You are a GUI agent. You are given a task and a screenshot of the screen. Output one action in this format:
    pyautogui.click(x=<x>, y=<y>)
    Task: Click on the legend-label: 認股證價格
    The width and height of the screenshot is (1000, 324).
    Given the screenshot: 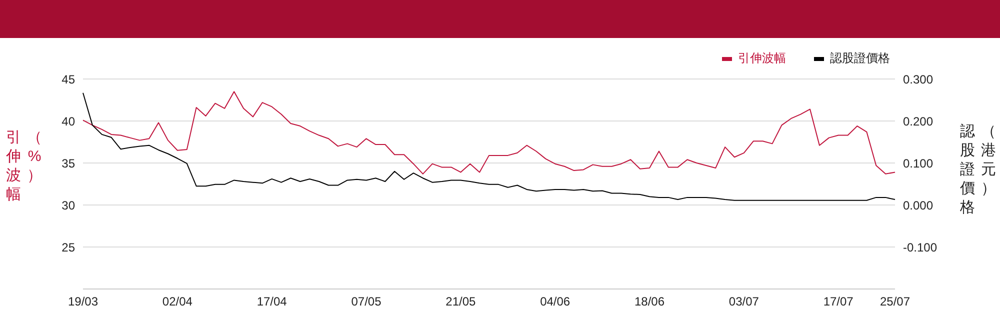 What is the action you would take?
    pyautogui.click(x=860, y=58)
    